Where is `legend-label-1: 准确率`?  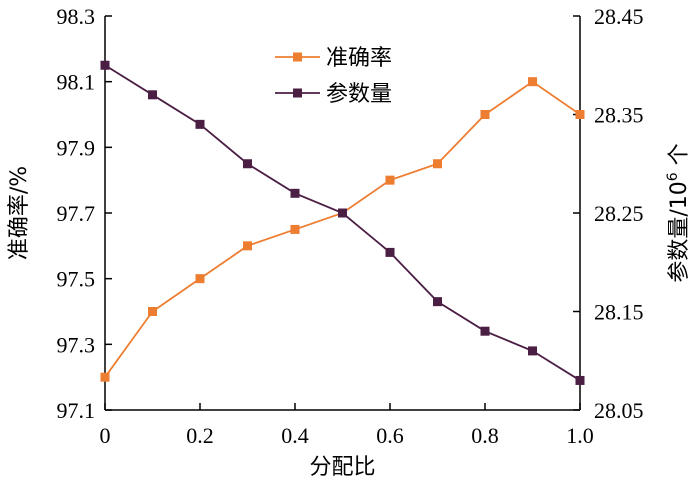
legend-label-1: 准确率 is located at coordinates (359, 58).